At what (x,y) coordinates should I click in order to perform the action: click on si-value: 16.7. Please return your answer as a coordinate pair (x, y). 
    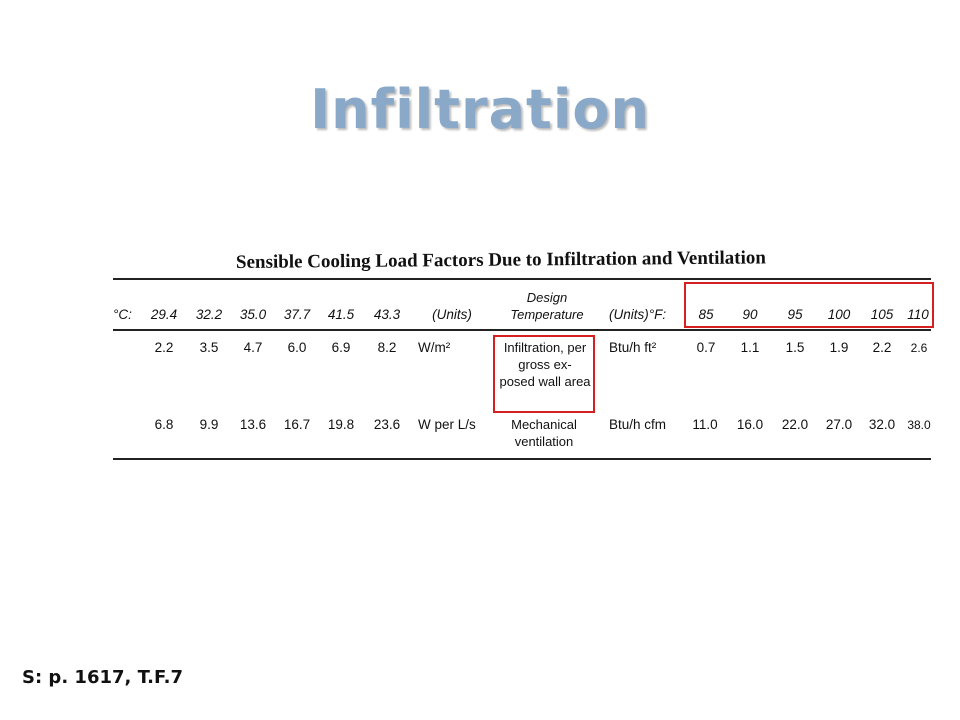
    Looking at the image, I should click on (297, 424).